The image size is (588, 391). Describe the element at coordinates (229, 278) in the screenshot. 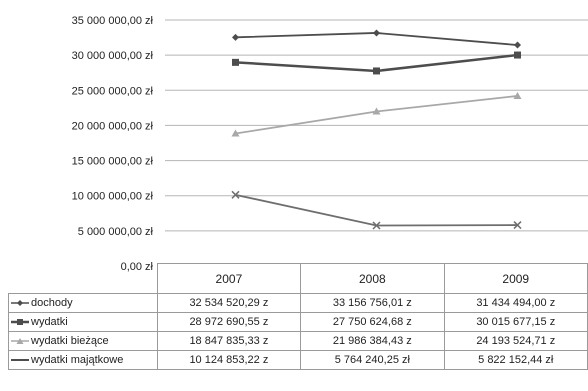

I see `category-label-2007: 2007` at that location.